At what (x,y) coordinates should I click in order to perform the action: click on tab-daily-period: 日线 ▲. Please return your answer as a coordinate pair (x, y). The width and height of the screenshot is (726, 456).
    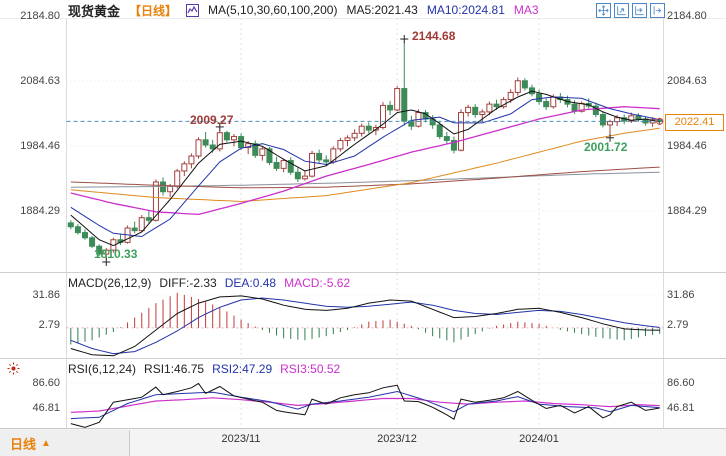
    Looking at the image, I should click on (65, 443).